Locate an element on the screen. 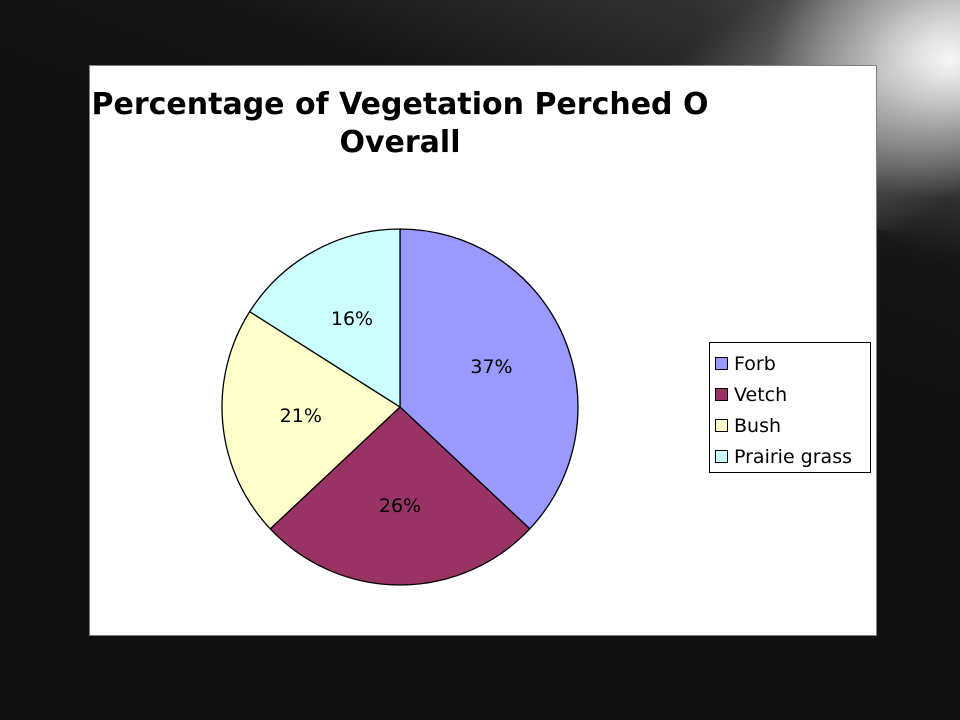 This screenshot has height=720, width=960. legend-swatch-forb is located at coordinates (721, 363).